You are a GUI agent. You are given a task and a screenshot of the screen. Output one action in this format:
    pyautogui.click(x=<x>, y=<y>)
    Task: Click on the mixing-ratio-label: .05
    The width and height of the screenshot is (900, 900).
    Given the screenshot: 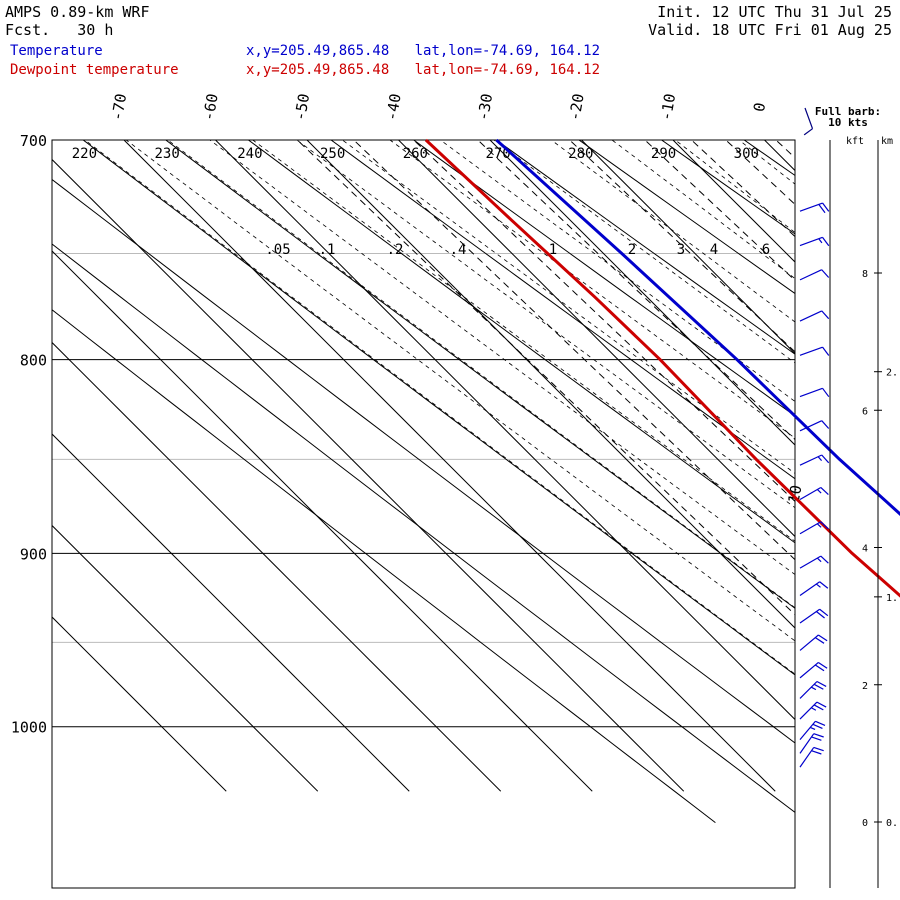 What is the action you would take?
    pyautogui.click(x=277, y=250)
    